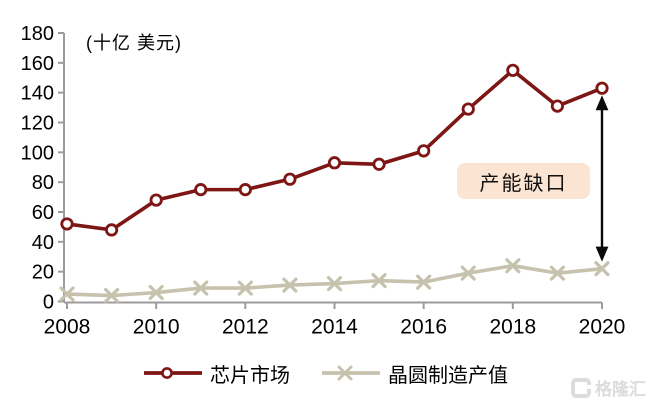 Image resolution: width=652 pixels, height=406 pixels. Describe the element at coordinates (43, 213) in the screenshot. I see `y-tick-label: 60` at that location.